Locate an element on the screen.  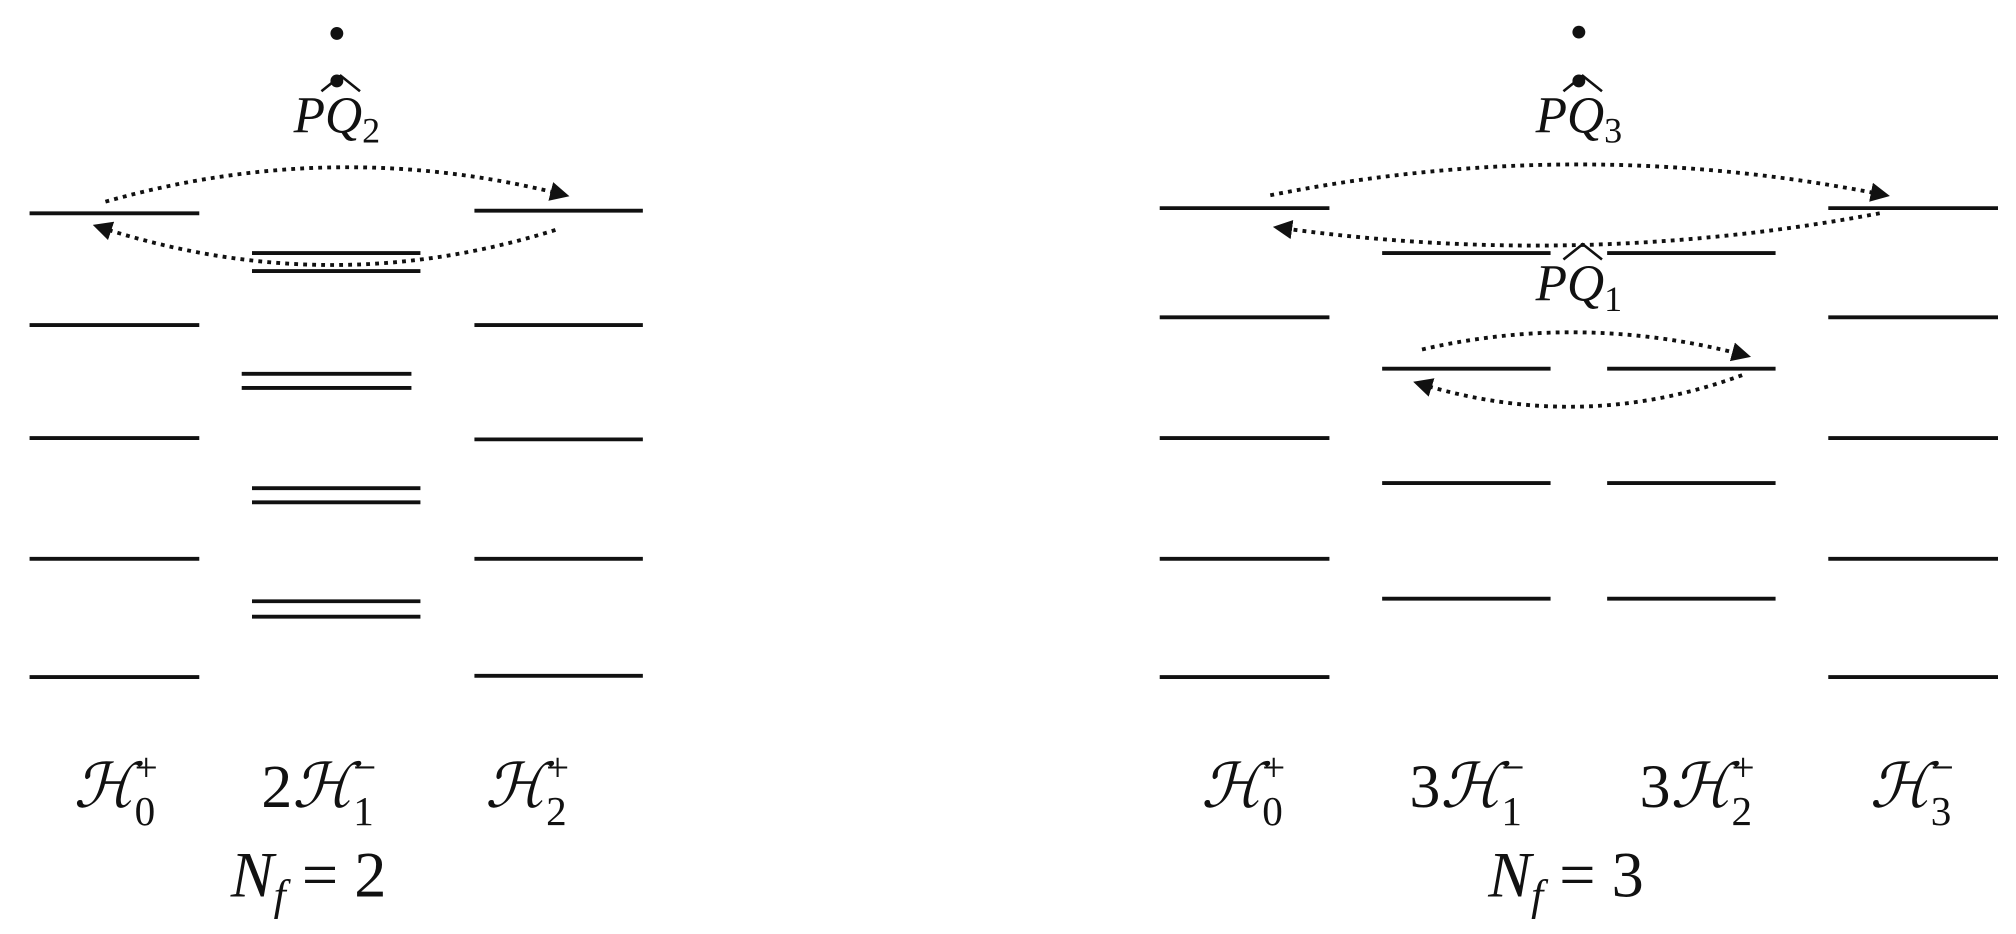
caption: Nf = 3 is located at coordinates (1565, 880).